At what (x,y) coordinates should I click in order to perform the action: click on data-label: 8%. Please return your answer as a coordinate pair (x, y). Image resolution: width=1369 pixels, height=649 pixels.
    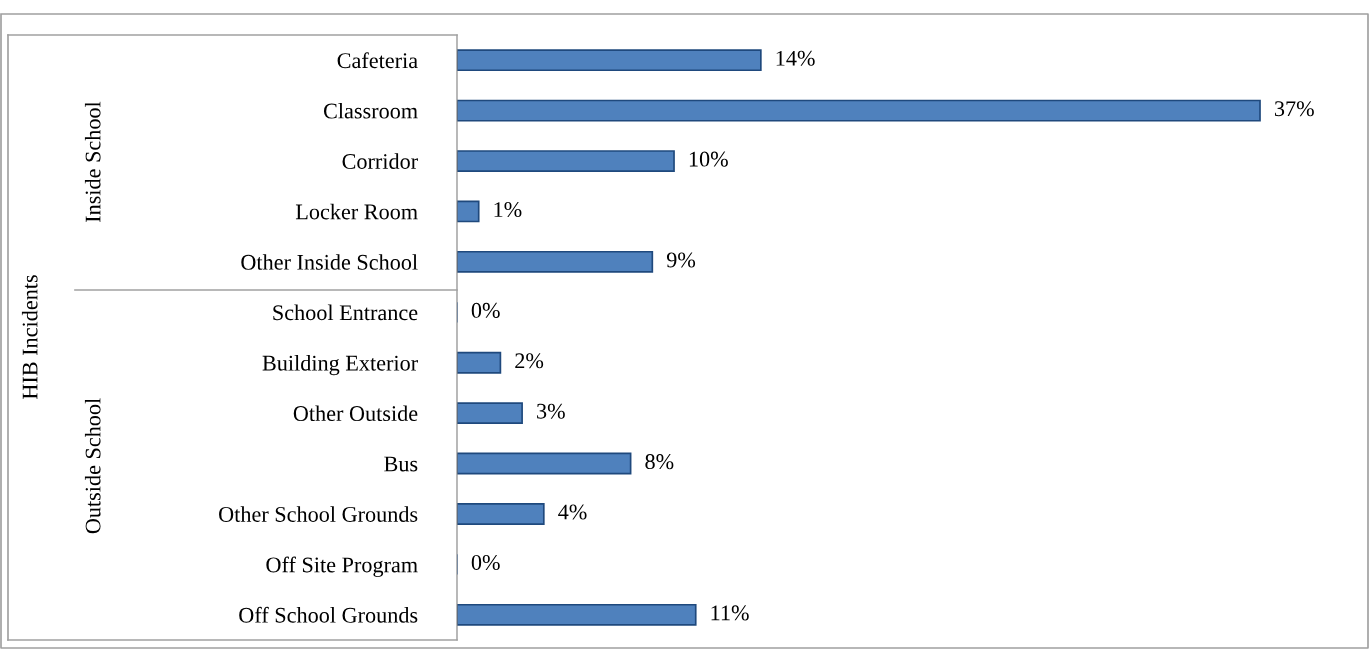
    Looking at the image, I should click on (659, 462).